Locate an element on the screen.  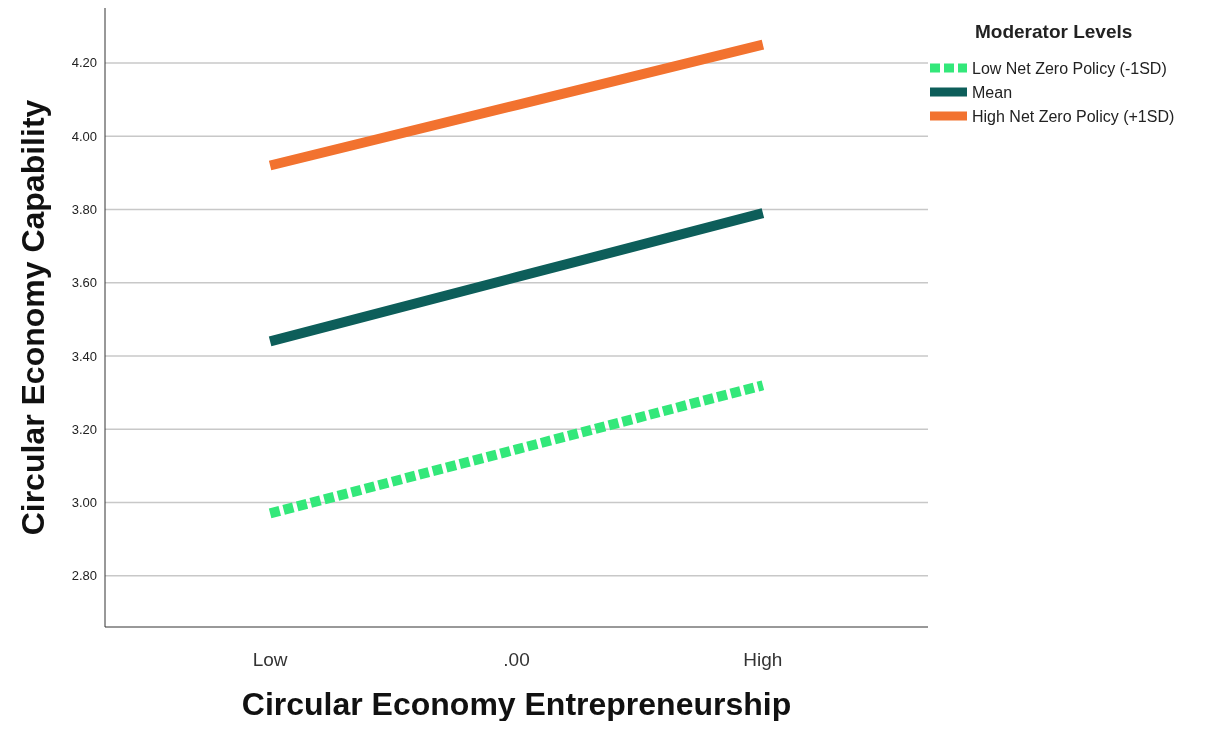
legend-label: High Net Zero Policy (+1SD) is located at coordinates (1073, 116).